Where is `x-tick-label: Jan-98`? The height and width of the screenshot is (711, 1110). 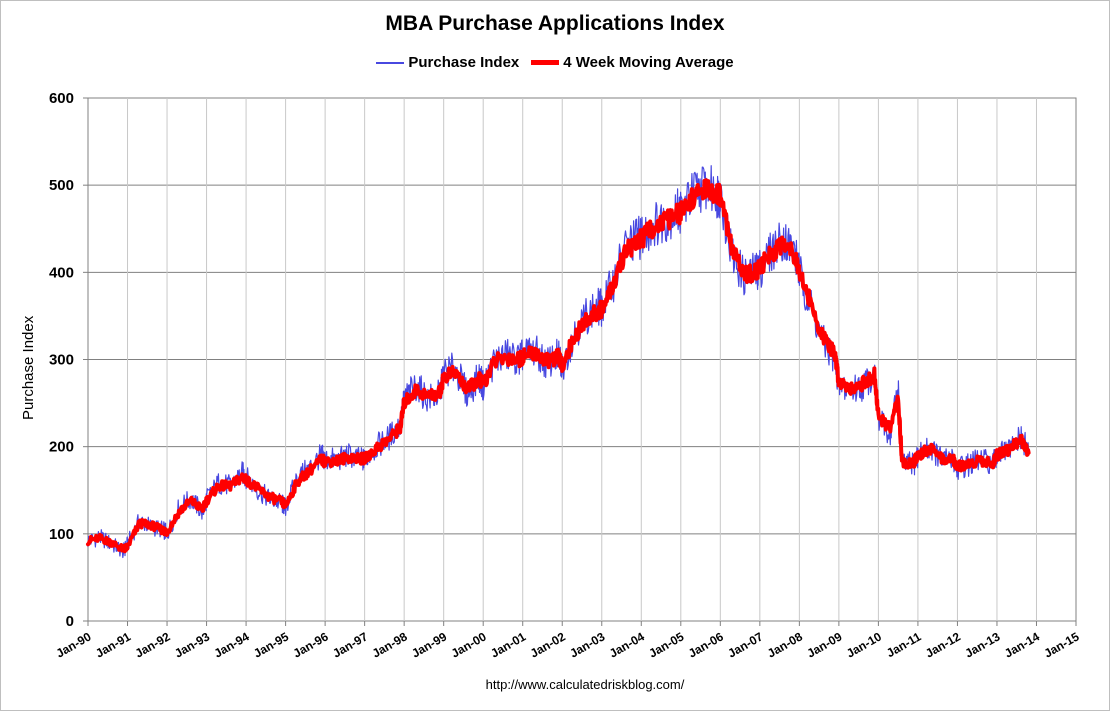
x-tick-label: Jan-98 is located at coordinates (390, 644).